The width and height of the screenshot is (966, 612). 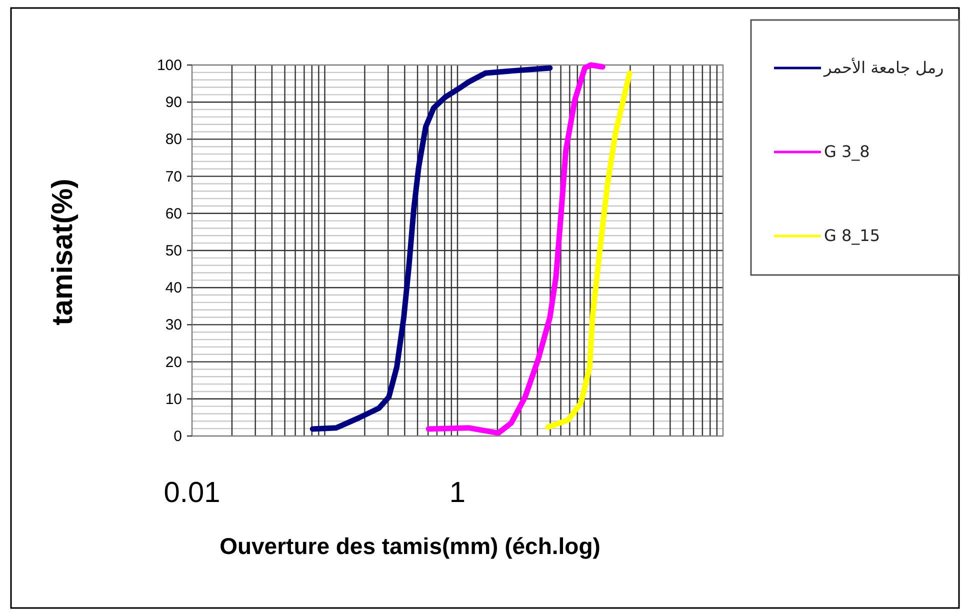 I want to click on y-tick-label: 50, so click(x=173, y=251).